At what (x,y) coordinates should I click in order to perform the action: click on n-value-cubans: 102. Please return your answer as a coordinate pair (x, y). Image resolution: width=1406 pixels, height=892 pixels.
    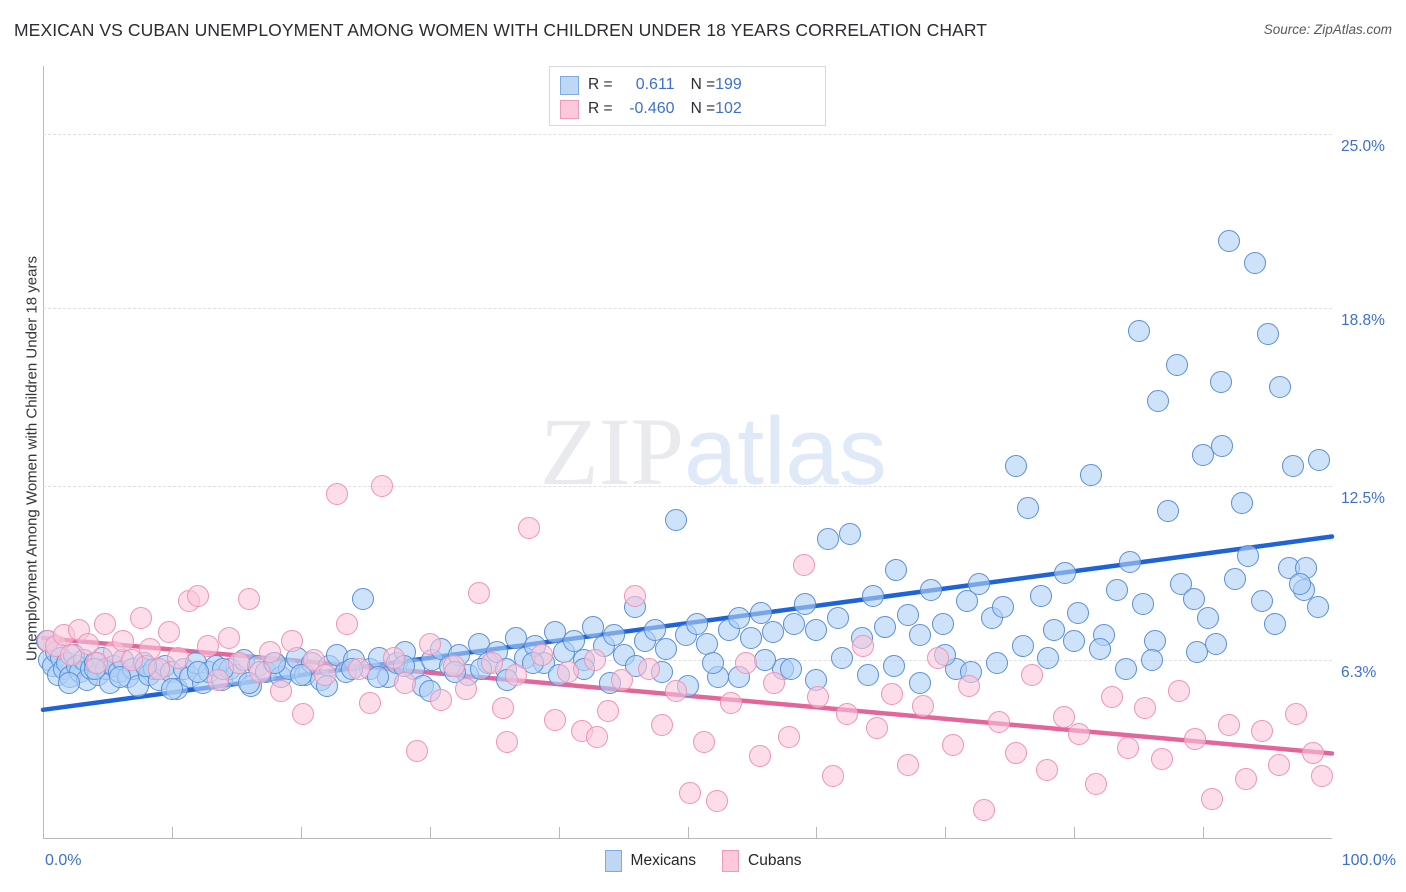
    Looking at the image, I should click on (728, 108).